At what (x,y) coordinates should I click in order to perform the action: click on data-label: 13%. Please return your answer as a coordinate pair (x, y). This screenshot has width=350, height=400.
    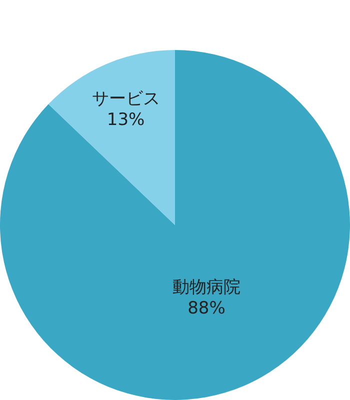
    Looking at the image, I should click on (125, 120).